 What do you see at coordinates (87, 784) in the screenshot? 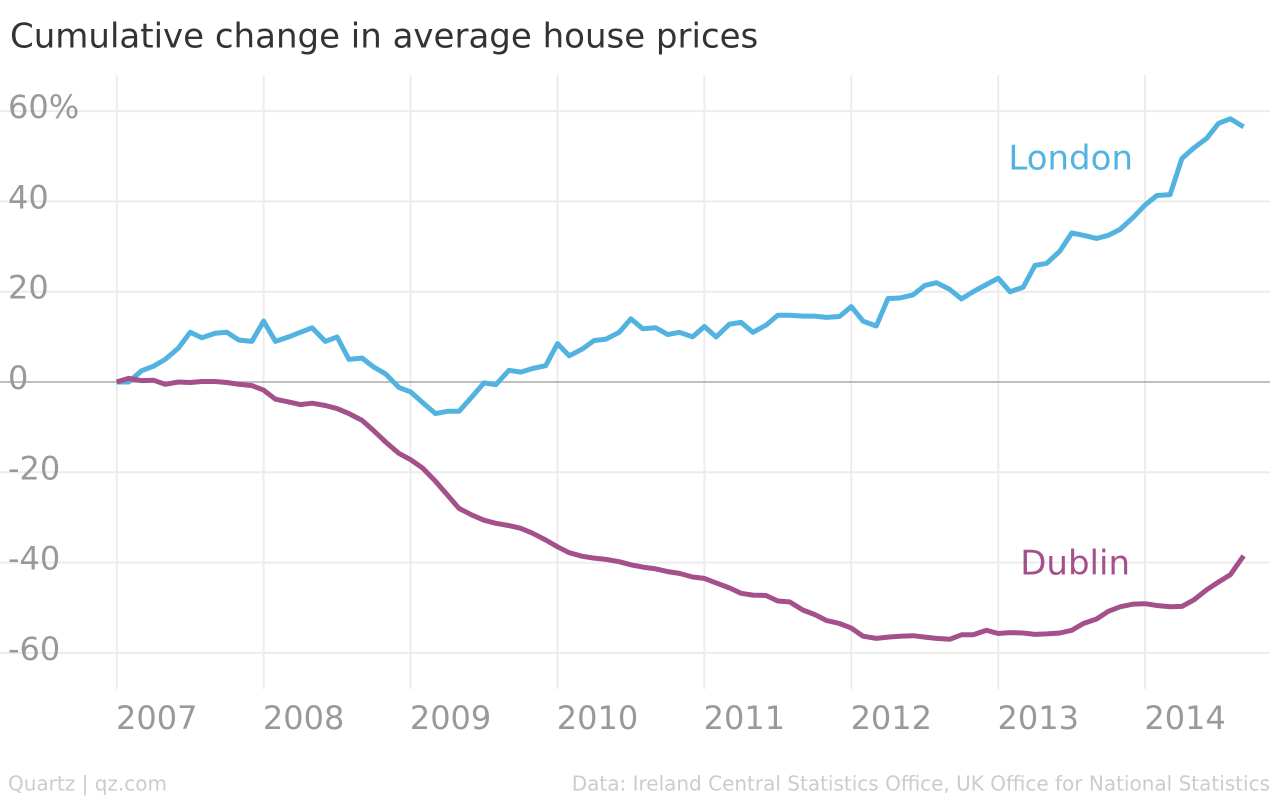
I see `source-left: Quartz | qz.com` at bounding box center [87, 784].